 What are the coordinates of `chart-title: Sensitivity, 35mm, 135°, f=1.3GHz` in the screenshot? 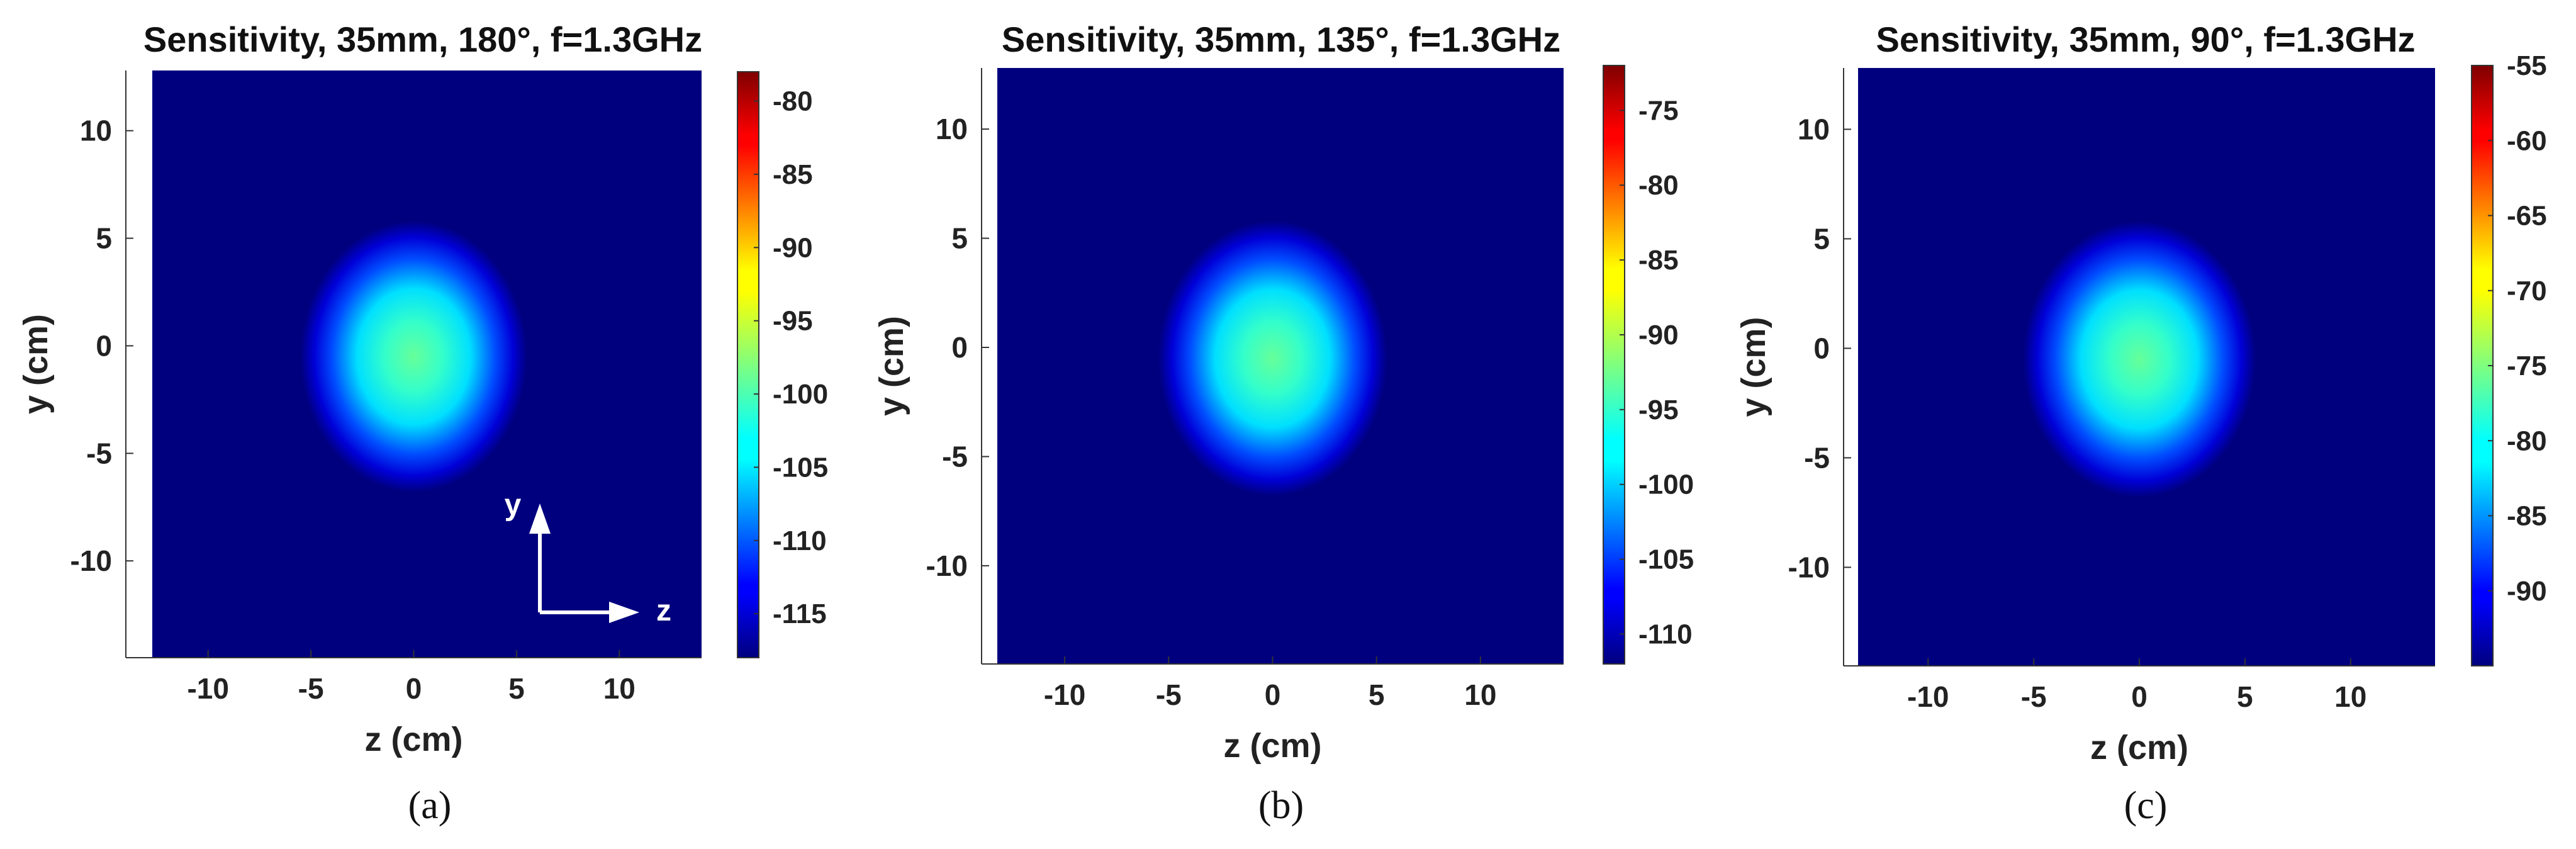 It's located at (1281, 39).